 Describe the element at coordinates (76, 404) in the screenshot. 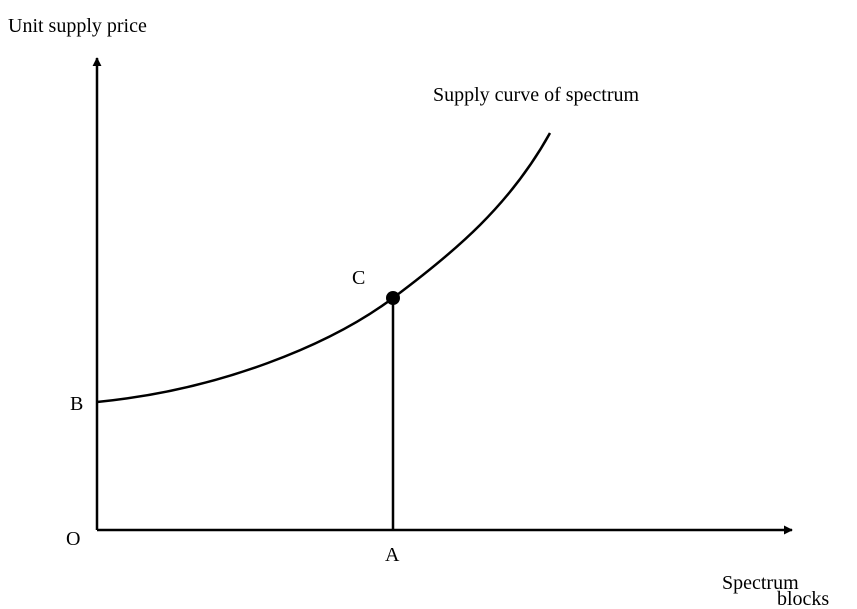

I see `label-b: B` at that location.